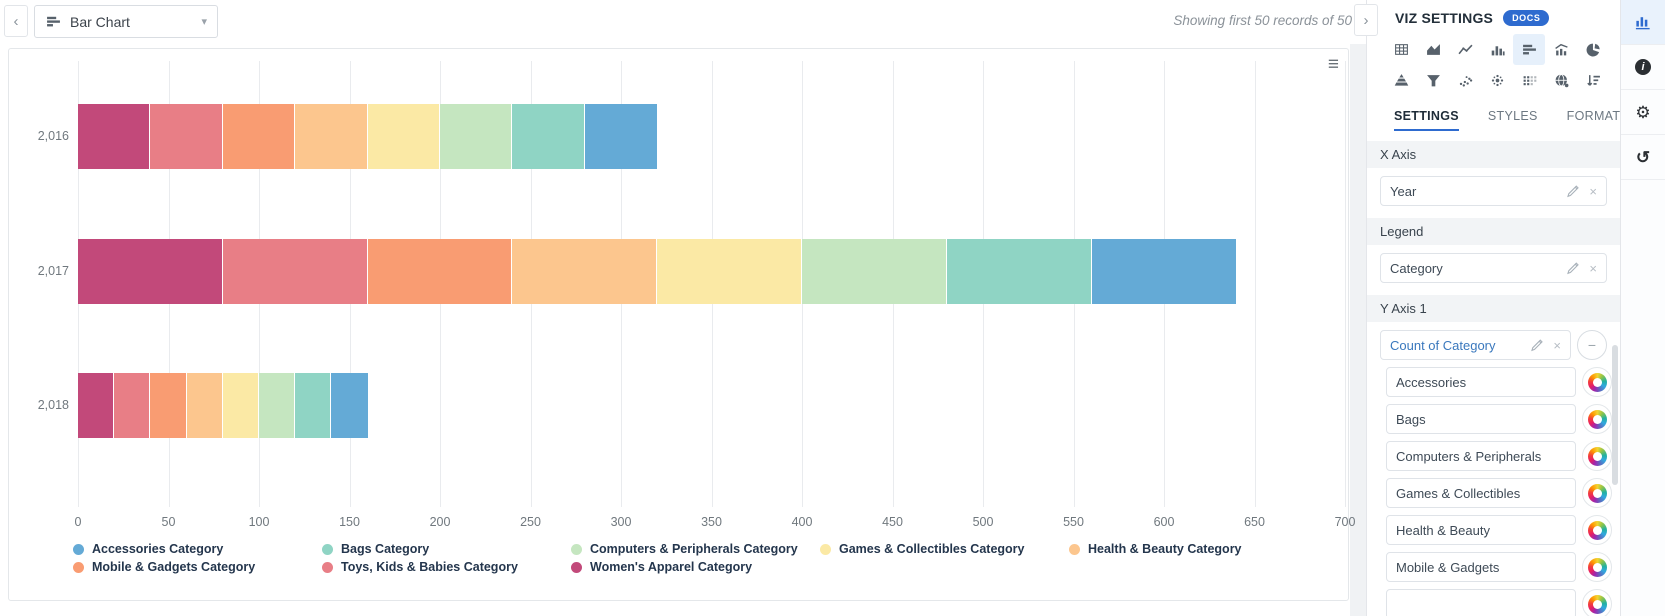  What do you see at coordinates (1593, 80) in the screenshot?
I see `sort-ranking-icon` at bounding box center [1593, 80].